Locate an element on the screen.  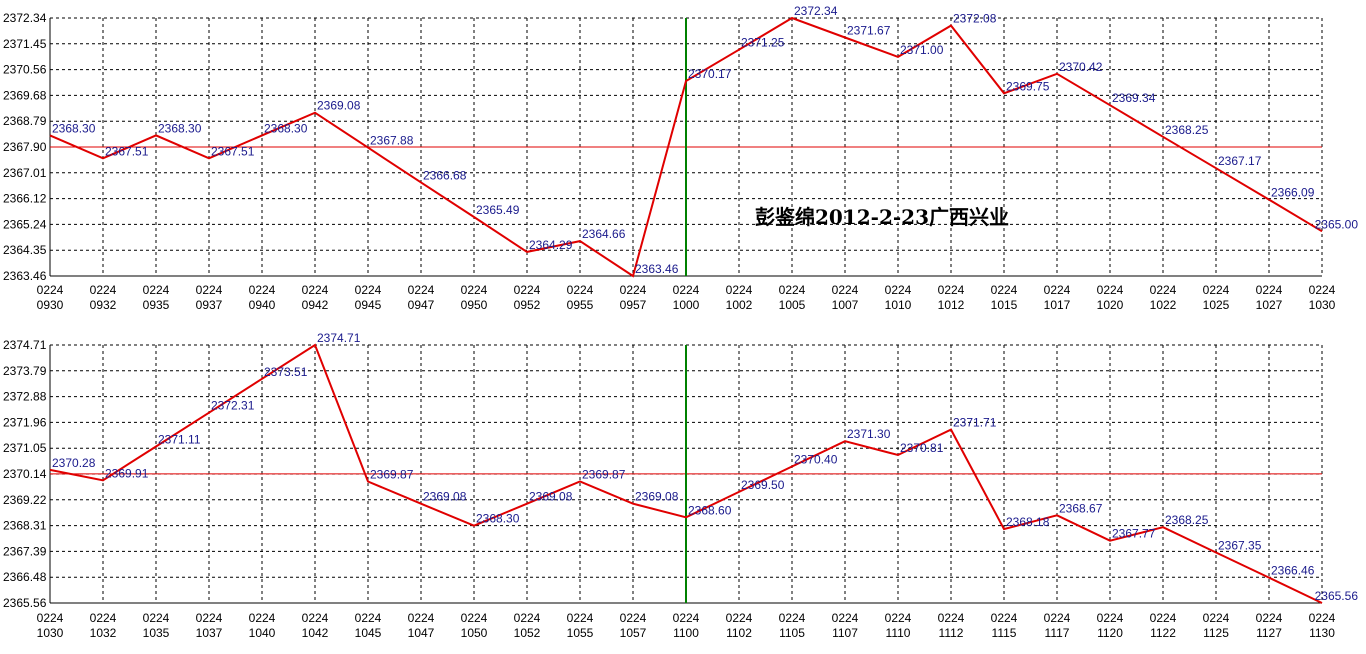
lower-x-tick-time: 1045 is located at coordinates (368, 633).